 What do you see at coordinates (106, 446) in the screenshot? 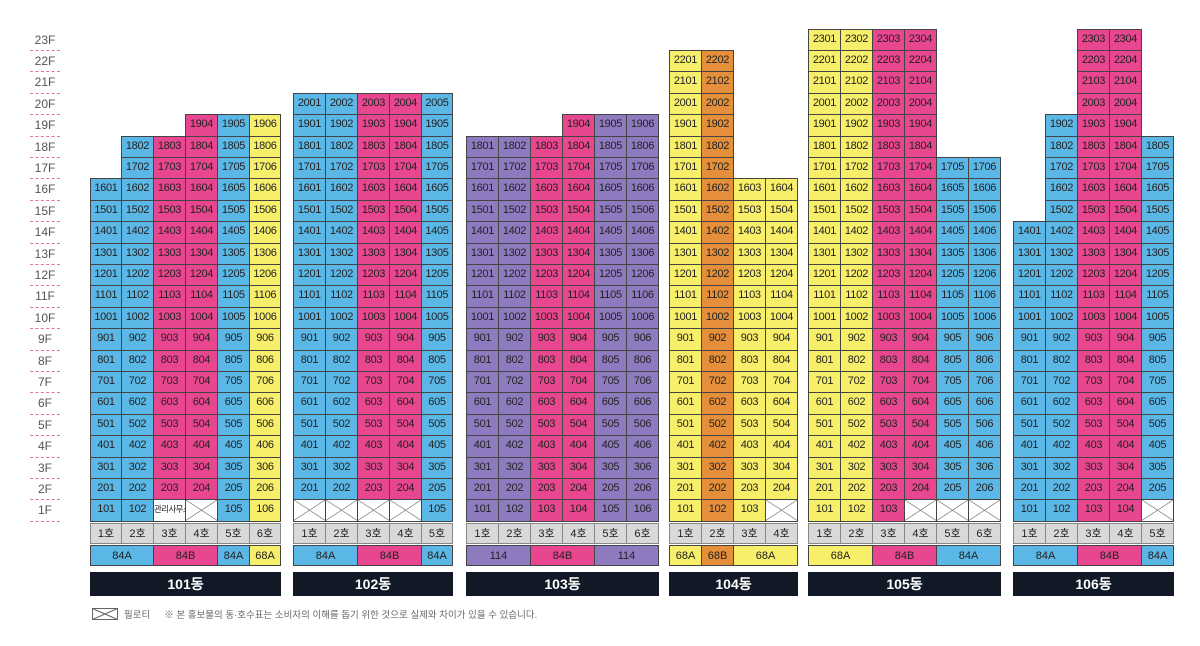
I see `unit-cell: 401` at bounding box center [106, 446].